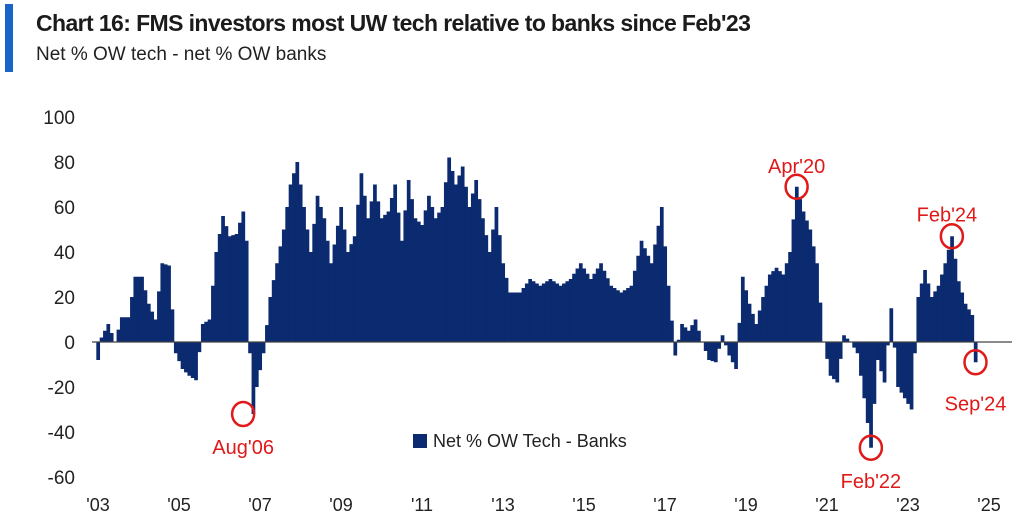 The height and width of the screenshot is (527, 1024). I want to click on x-tick-label: '17, so click(664, 505).